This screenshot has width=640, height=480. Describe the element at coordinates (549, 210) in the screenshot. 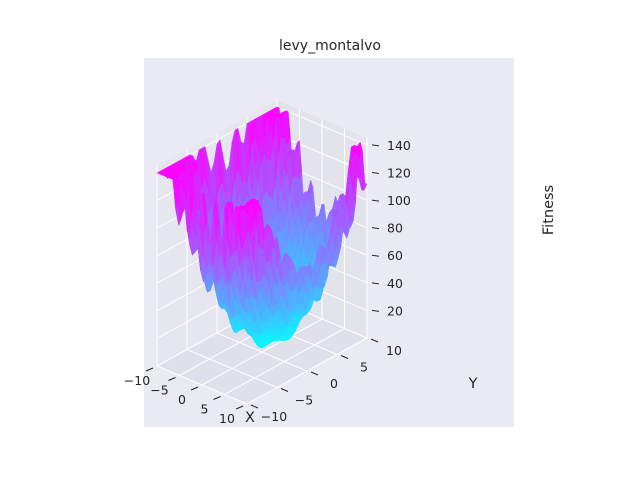

I see `z-axis-label: Fitness` at that location.